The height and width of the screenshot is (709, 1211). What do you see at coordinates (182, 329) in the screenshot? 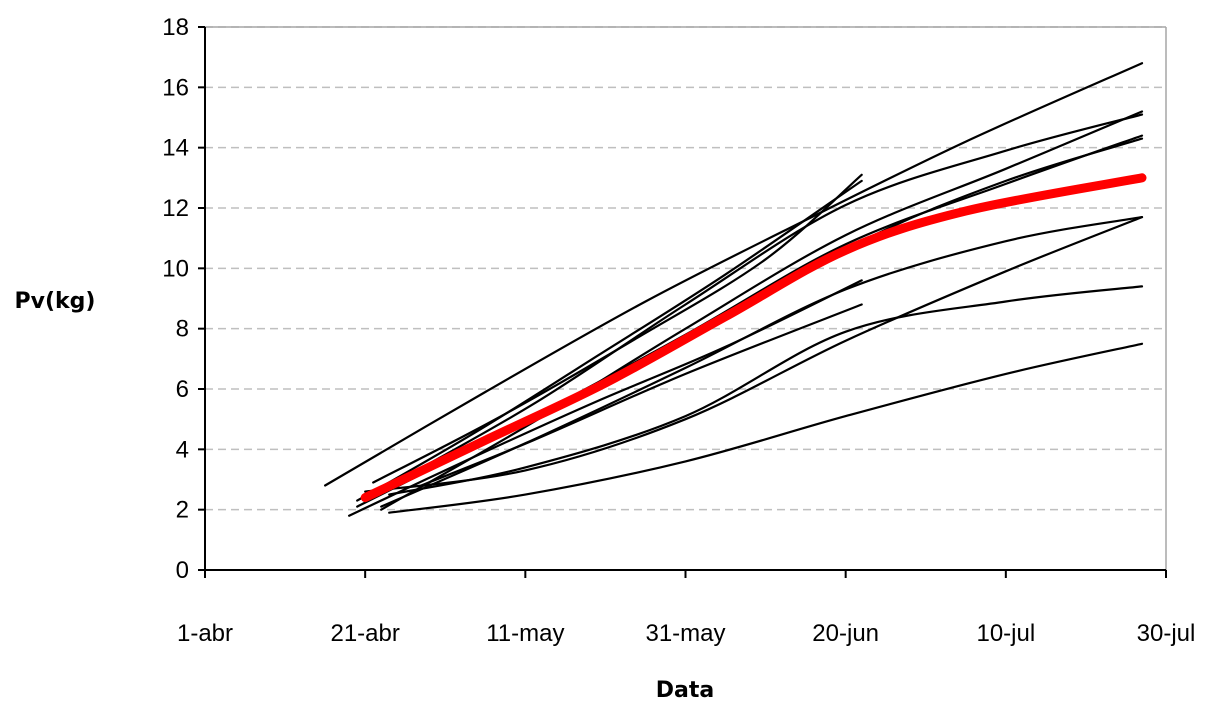
I see `y-tick-label: 8` at bounding box center [182, 329].